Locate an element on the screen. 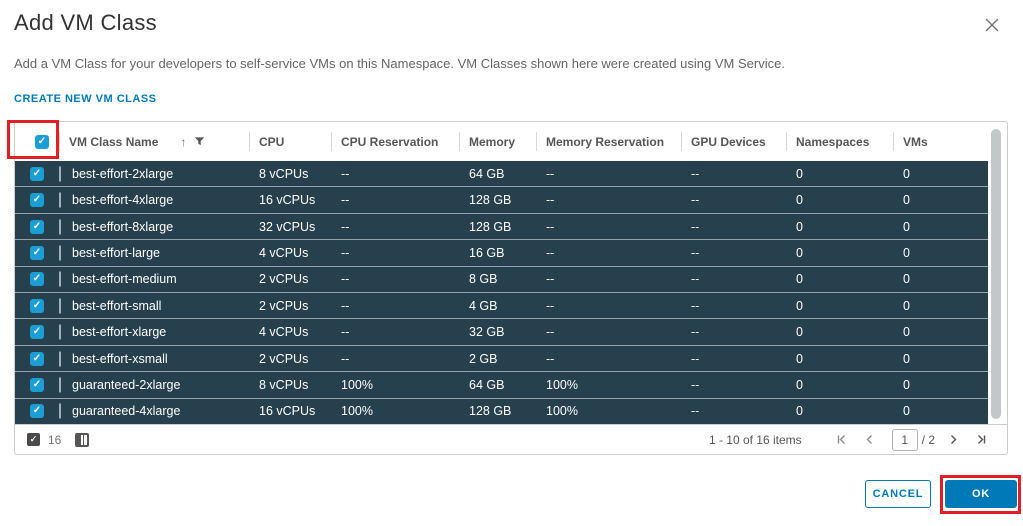 Image resolution: width=1023 pixels, height=526 pixels. column-header-memory: Memory is located at coordinates (497, 141).